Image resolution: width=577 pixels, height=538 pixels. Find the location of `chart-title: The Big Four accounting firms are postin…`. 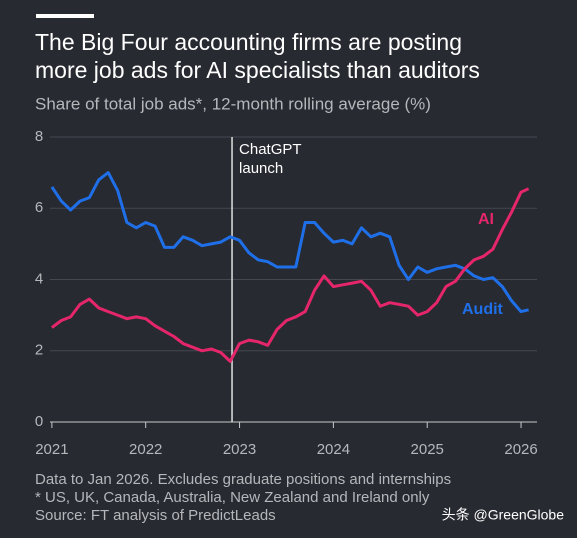

chart-title: The Big Four accounting firms are postin… is located at coordinates (248, 42).